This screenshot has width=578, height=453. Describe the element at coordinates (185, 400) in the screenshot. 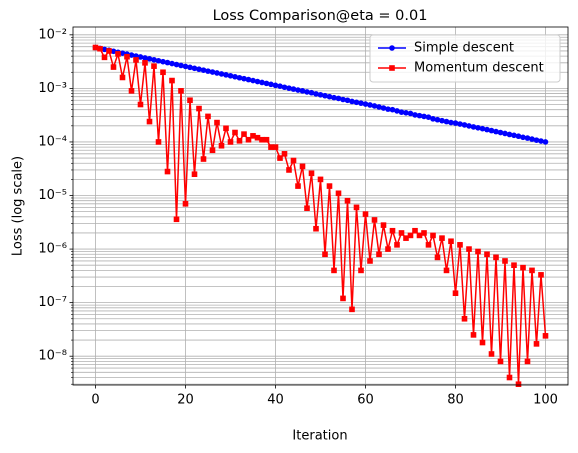

I see `x-tick-label: 20` at that location.